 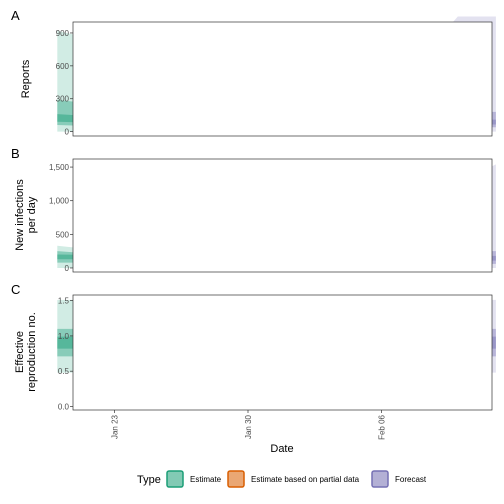 I want to click on legend-item: Forecast, so click(x=399, y=479).